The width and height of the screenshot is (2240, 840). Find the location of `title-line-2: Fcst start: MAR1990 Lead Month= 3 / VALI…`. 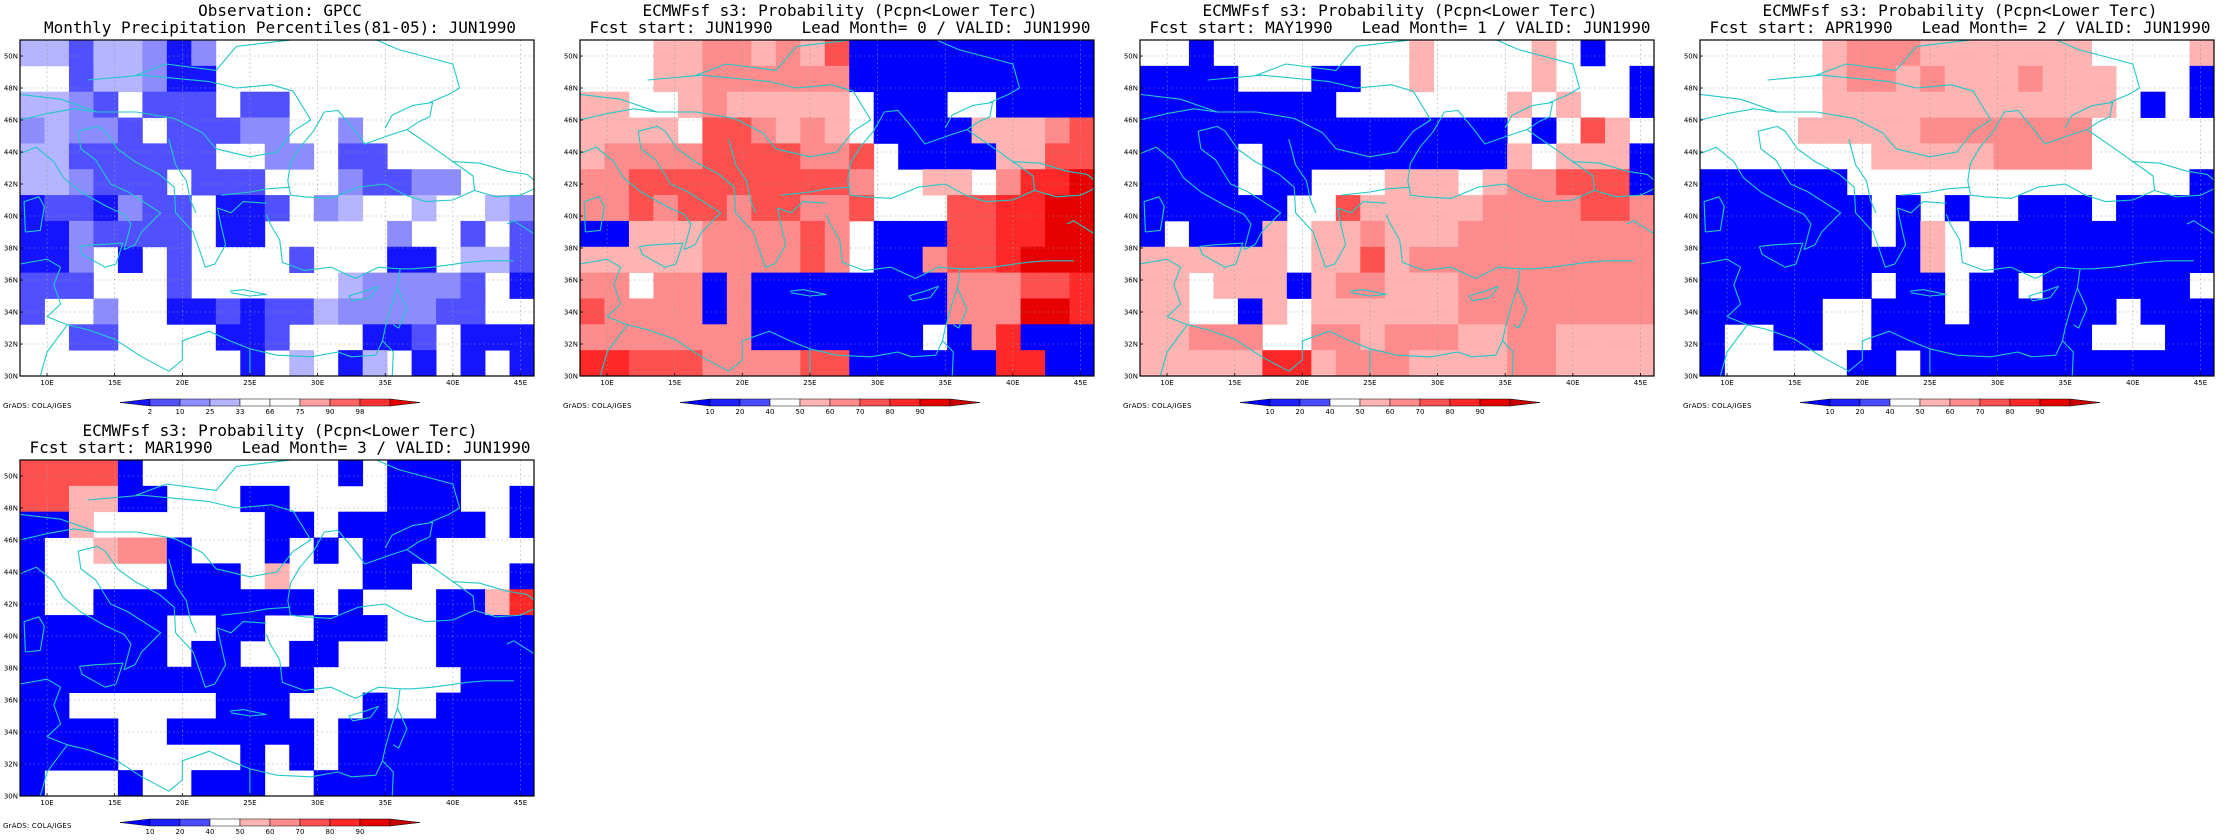

title-line-2: Fcst start: MAR1990 Lead Month= 3 / VALI… is located at coordinates (280, 447).